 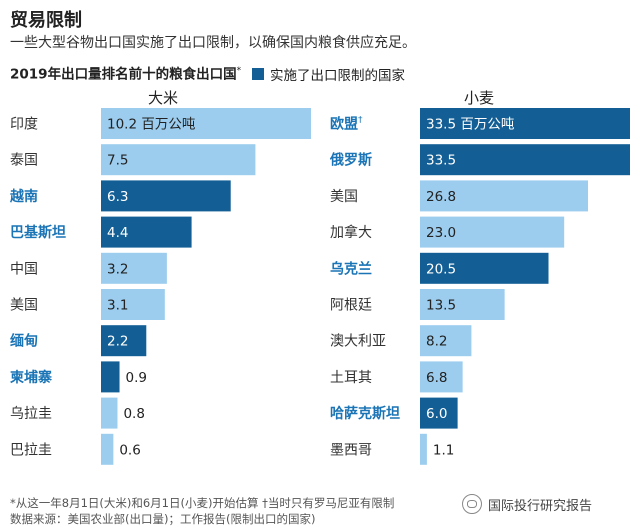 What do you see at coordinates (117, 161) in the screenshot?
I see `rice-value-label: 7.5` at bounding box center [117, 161].